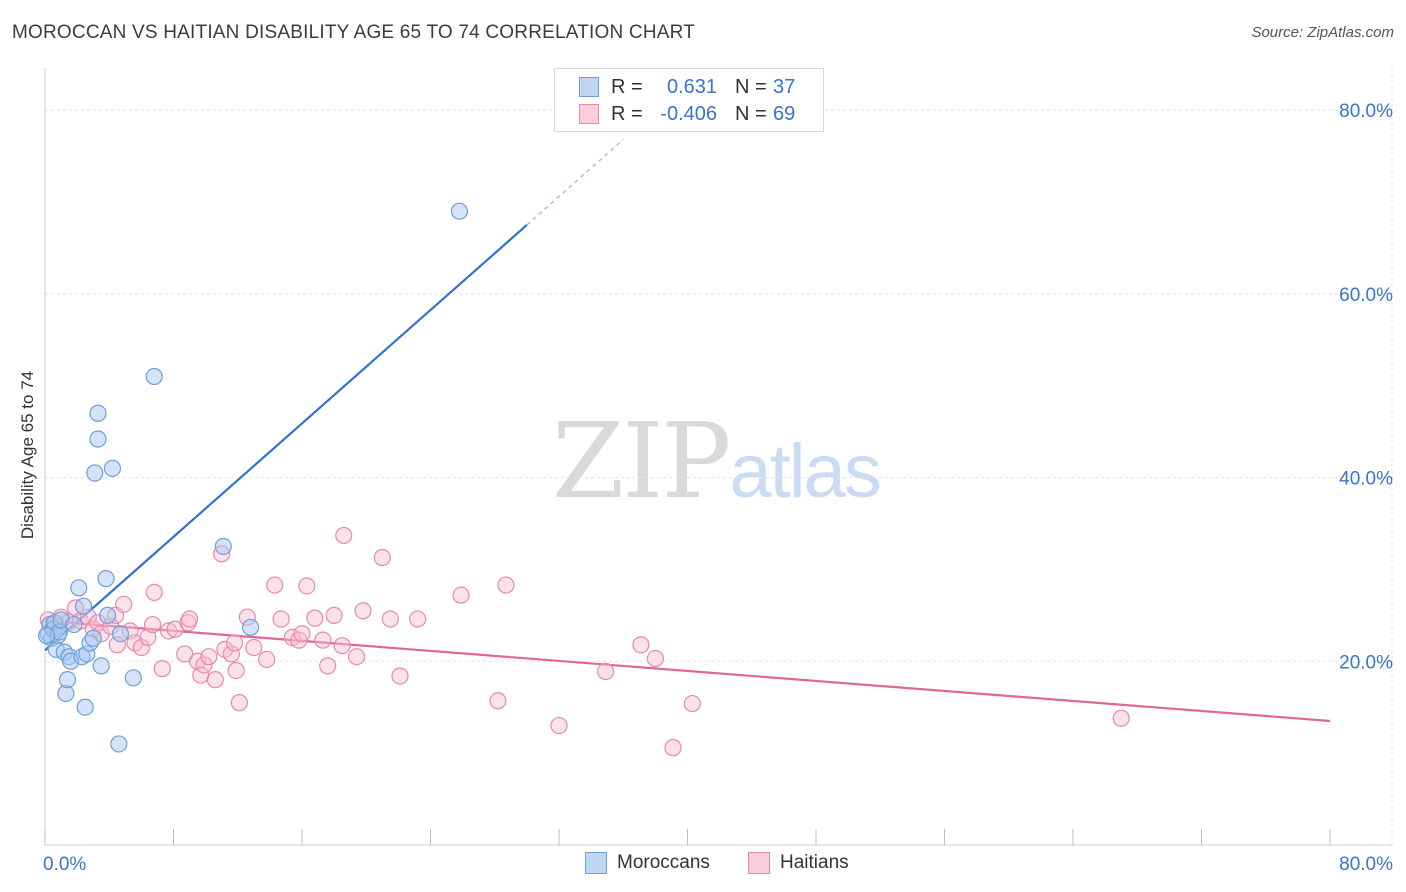 Image resolution: width=1406 pixels, height=892 pixels. I want to click on moroccans-swatch, so click(589, 87).